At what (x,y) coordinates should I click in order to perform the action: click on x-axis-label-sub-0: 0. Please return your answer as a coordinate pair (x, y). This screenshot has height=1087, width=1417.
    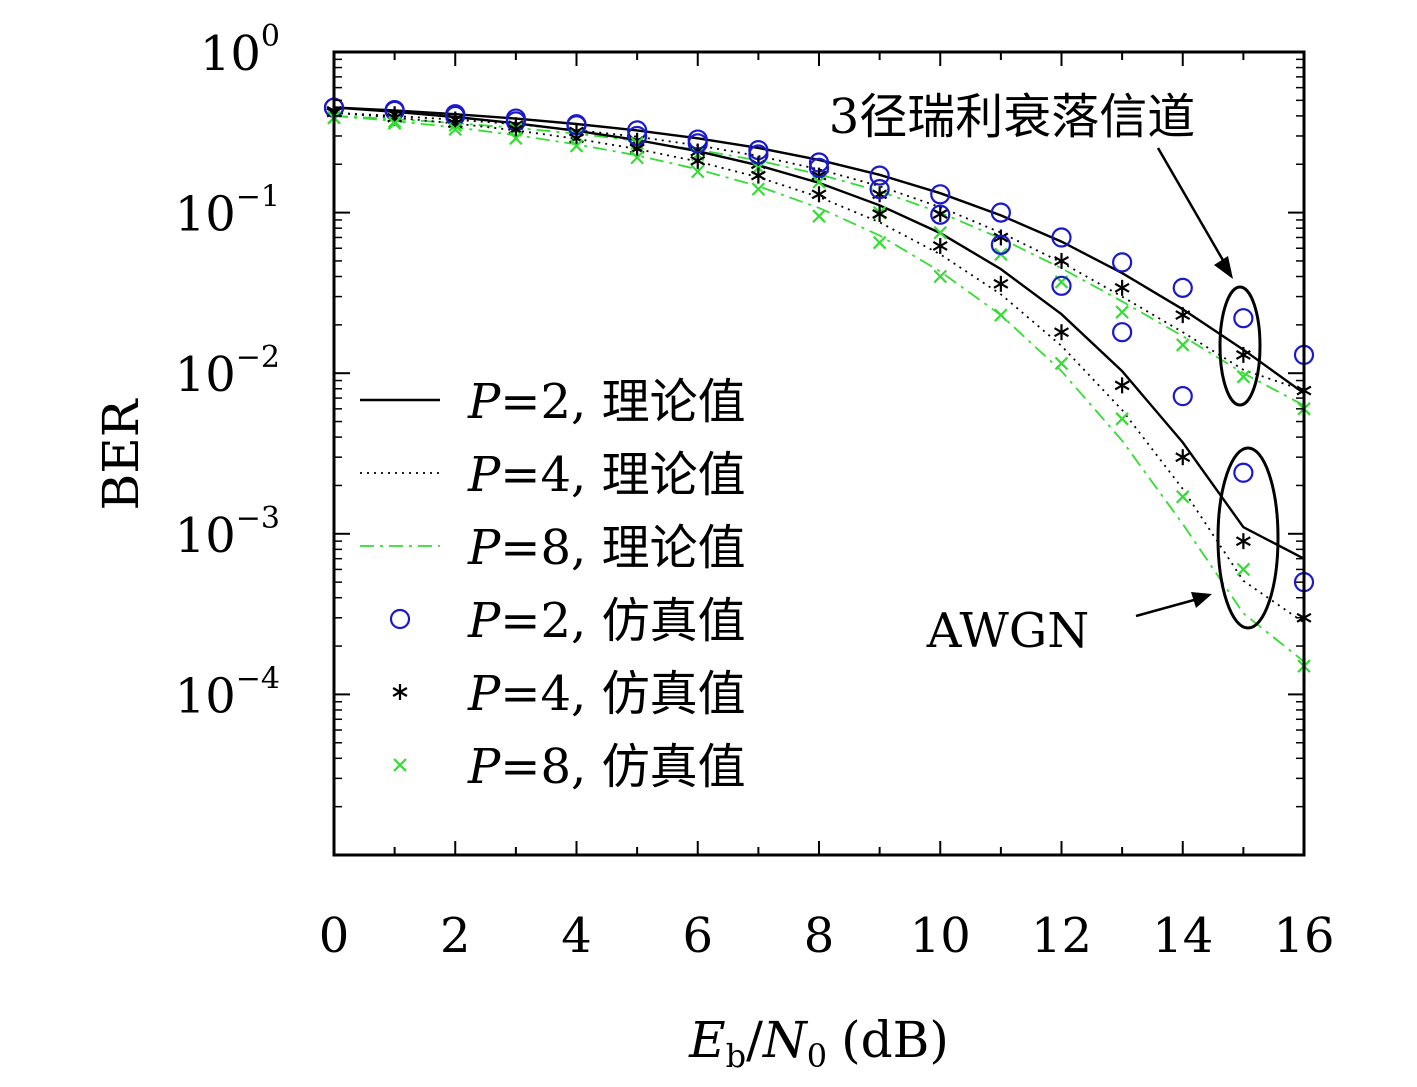
    Looking at the image, I should click on (817, 1056).